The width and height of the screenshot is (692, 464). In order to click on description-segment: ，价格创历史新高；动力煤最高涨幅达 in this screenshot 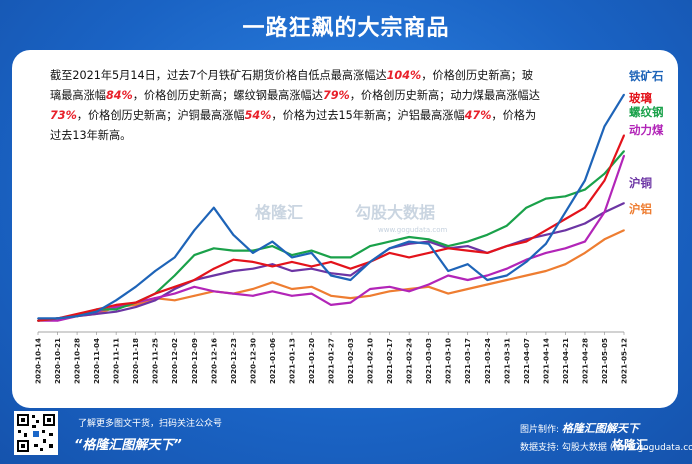, I will do `click(444, 95)`.